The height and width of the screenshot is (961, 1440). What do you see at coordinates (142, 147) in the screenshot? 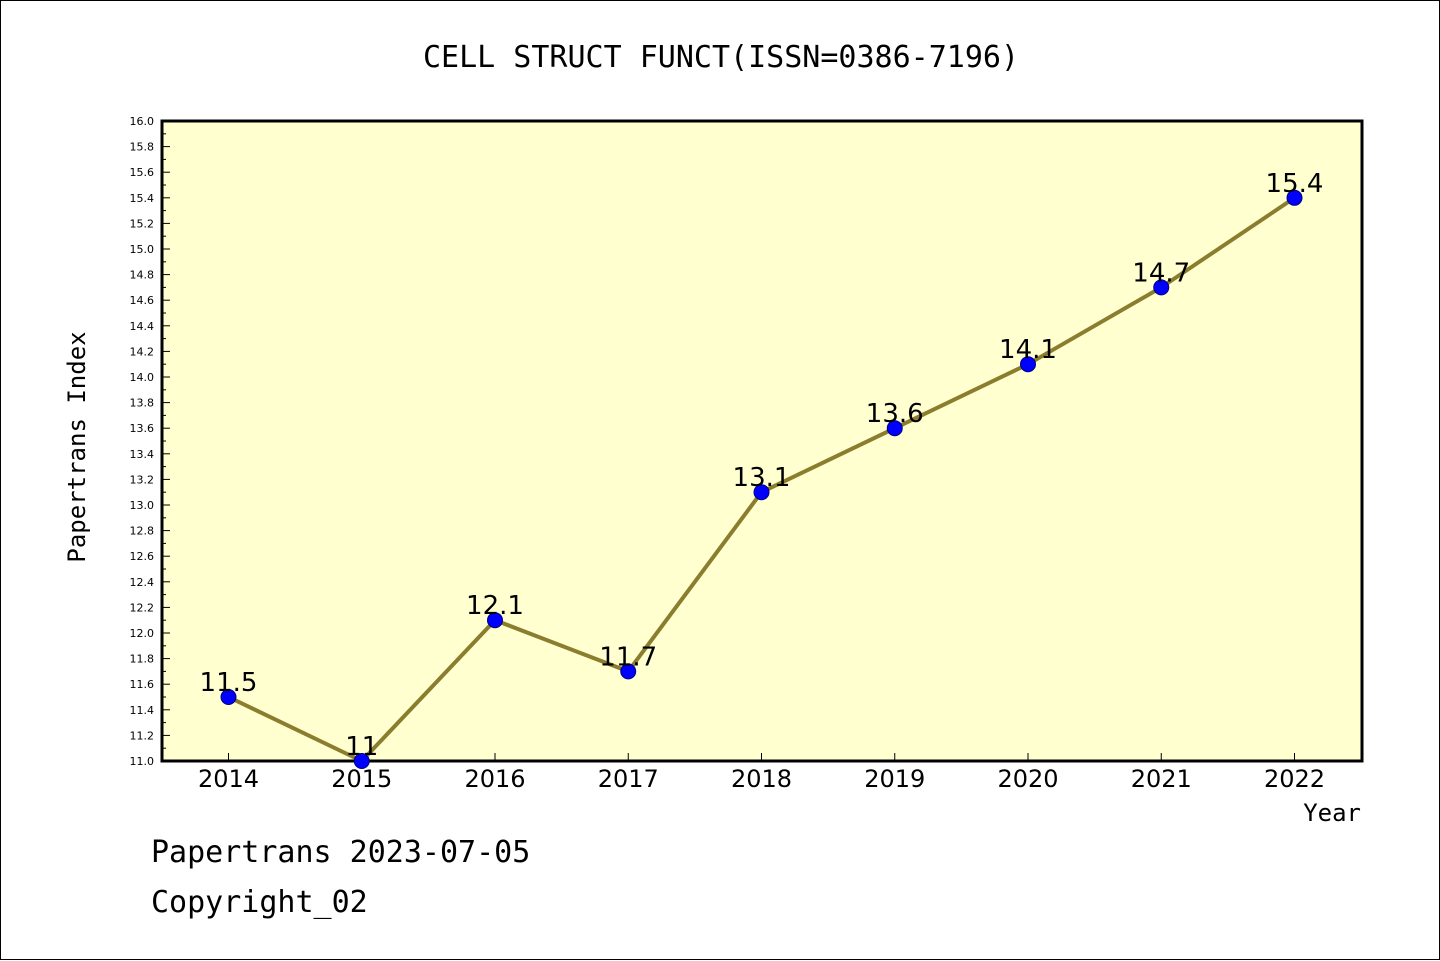
I see `y-tick-label: 15.8` at bounding box center [142, 147].